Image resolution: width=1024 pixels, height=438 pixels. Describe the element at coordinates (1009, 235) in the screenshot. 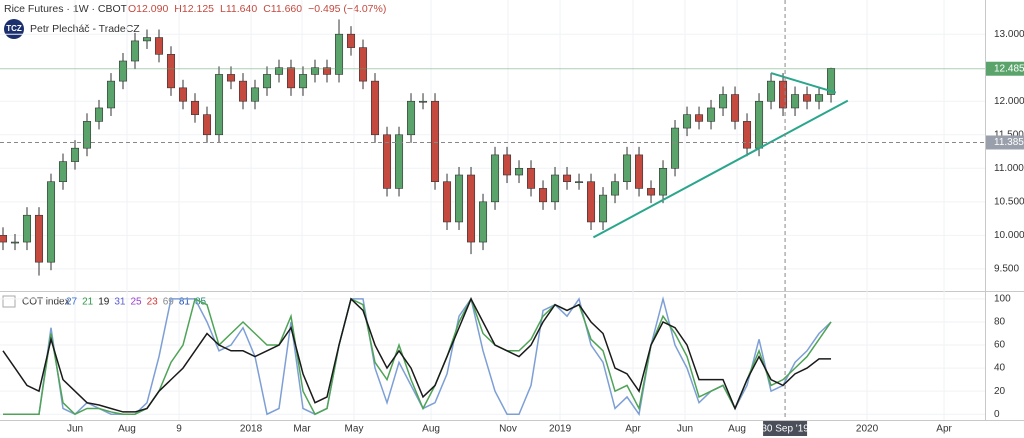

I see `y-tick-label: 10.000` at that location.